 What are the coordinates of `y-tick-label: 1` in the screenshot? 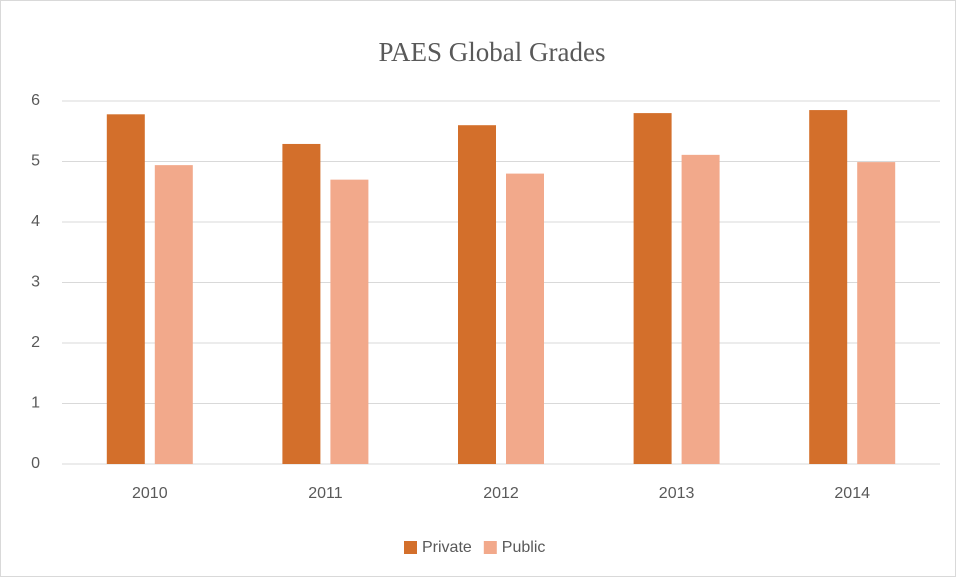 It's located at (35, 403).